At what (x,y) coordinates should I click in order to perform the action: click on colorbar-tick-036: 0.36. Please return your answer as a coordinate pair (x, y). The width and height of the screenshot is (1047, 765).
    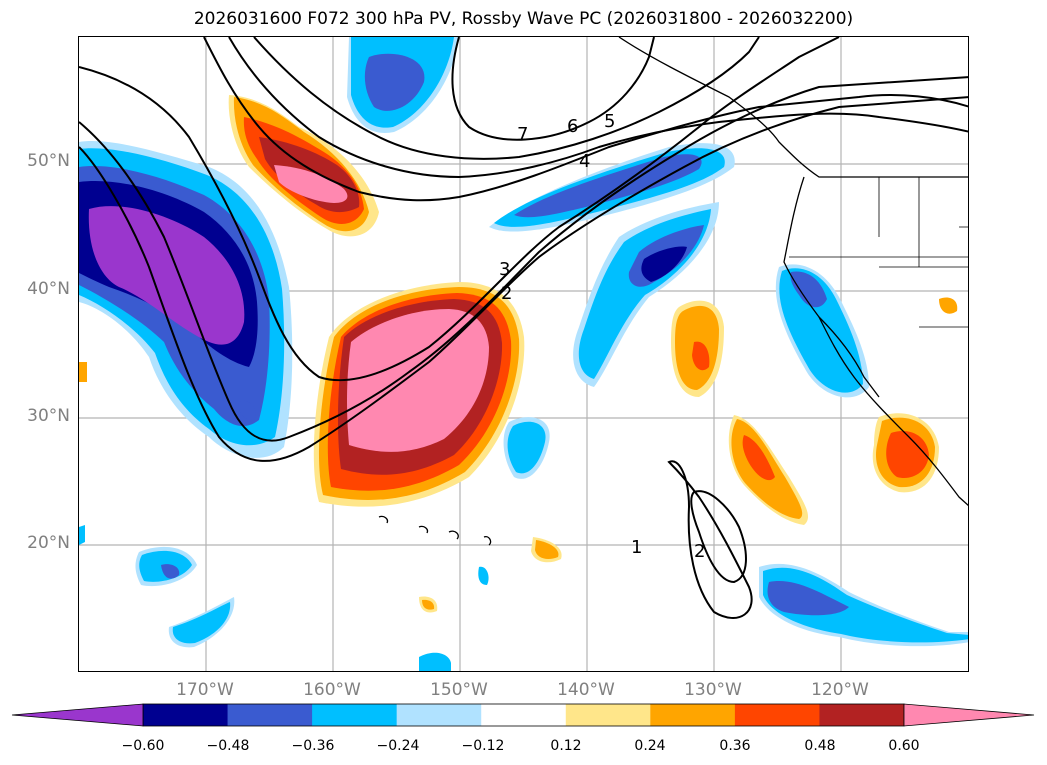
    Looking at the image, I should click on (735, 746).